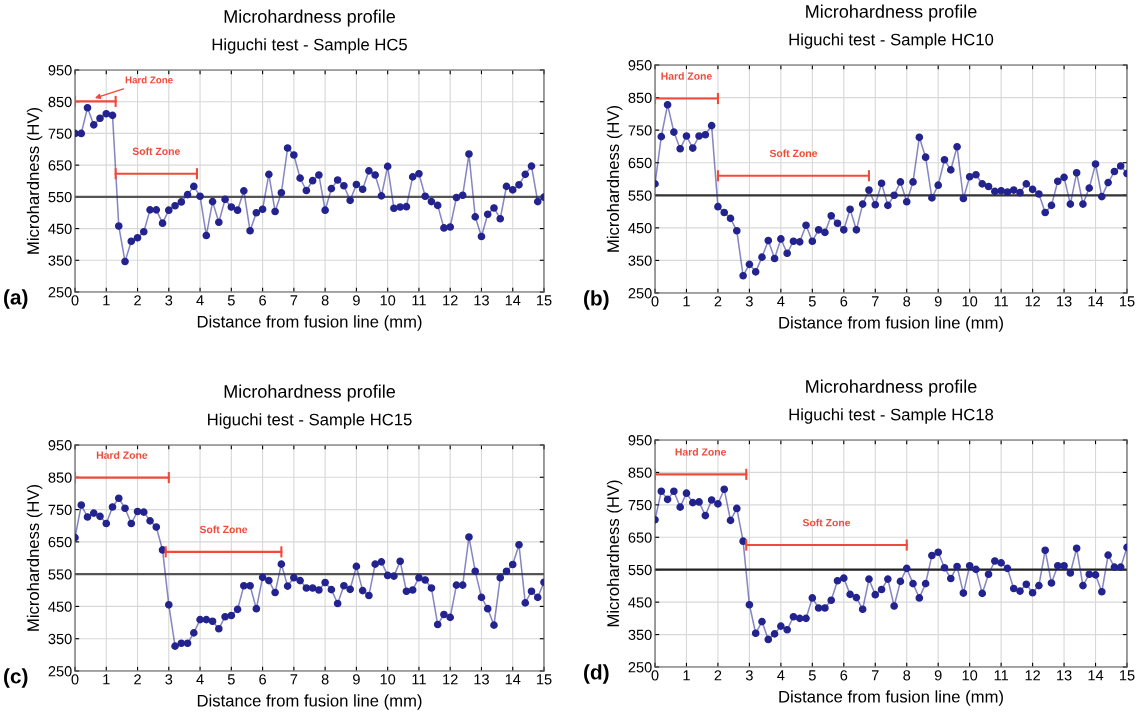 The width and height of the screenshot is (1142, 723). What do you see at coordinates (149, 80) in the screenshot?
I see `text: Hard Zone` at bounding box center [149, 80].